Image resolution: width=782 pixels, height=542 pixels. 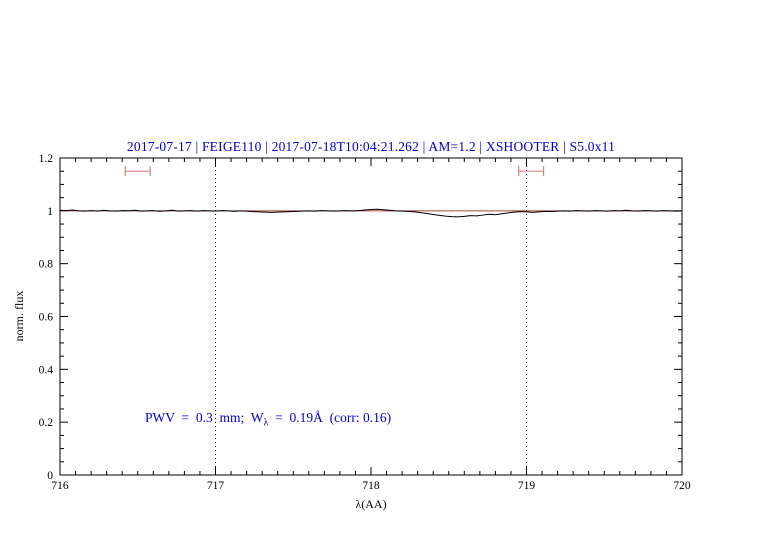 What do you see at coordinates (682, 486) in the screenshot?
I see `x-tick-label: 720` at bounding box center [682, 486].